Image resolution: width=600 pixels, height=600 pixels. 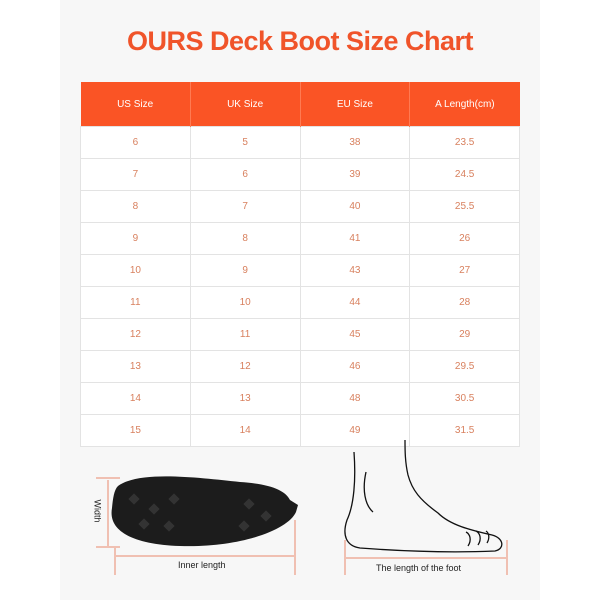 I want to click on table-cell: 25.5, so click(x=464, y=206).